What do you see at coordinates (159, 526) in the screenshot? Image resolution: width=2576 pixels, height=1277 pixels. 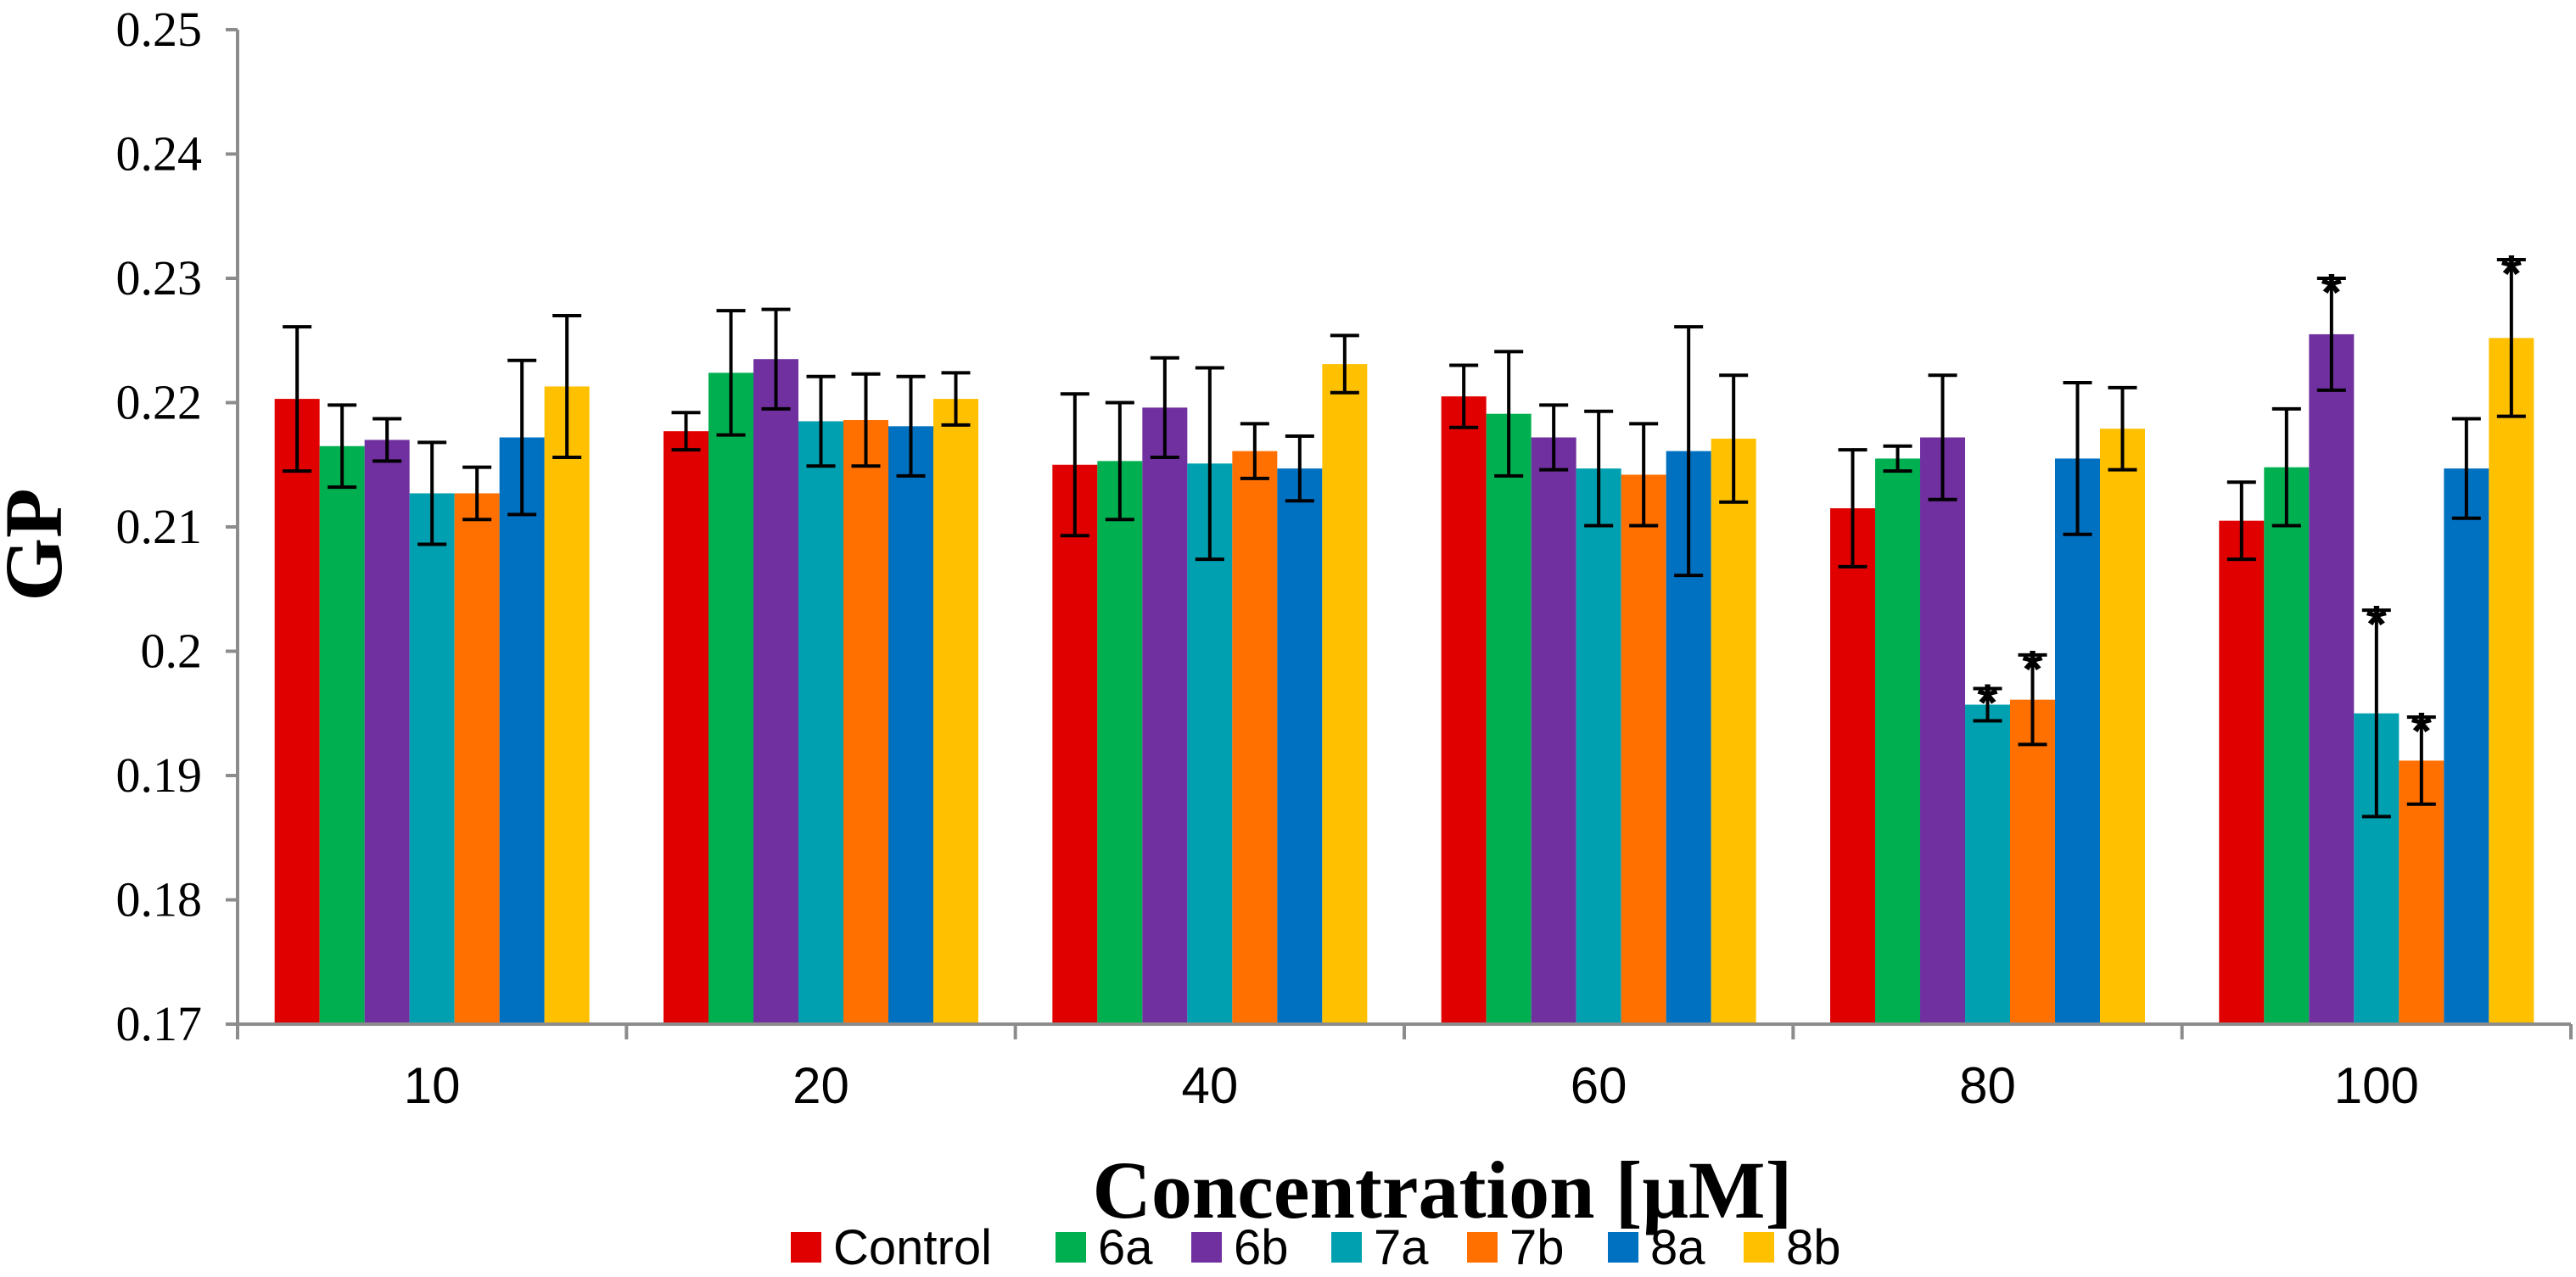 I see `y-tick-label: 0.21` at bounding box center [159, 526].